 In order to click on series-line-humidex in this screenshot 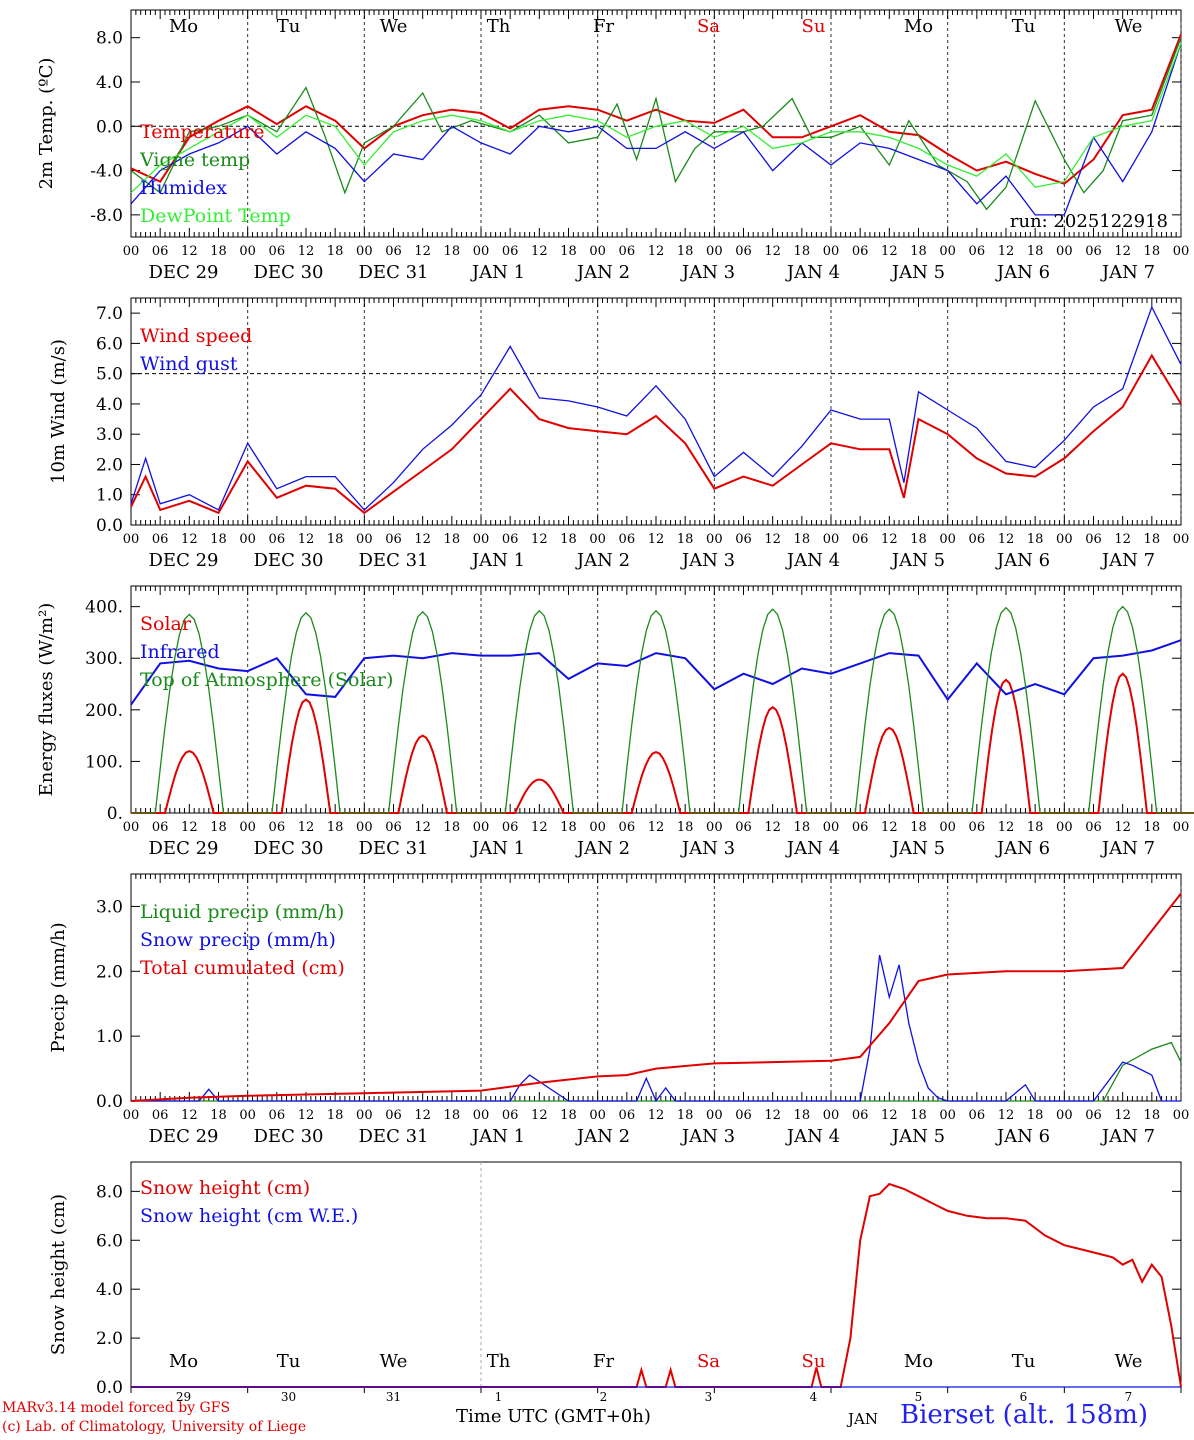, I will do `click(656, 129)`.